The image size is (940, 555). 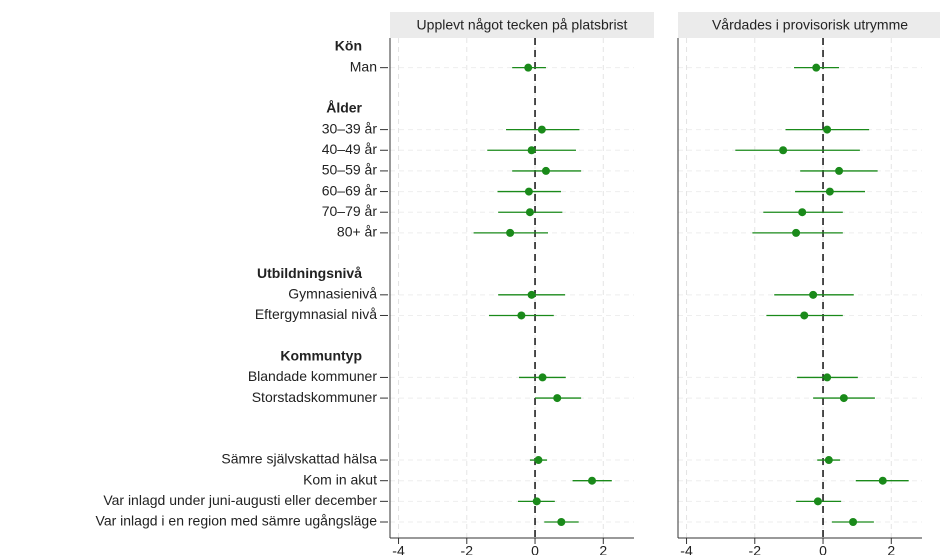 What do you see at coordinates (348, 46) in the screenshot?
I see `group-header: Kön` at bounding box center [348, 46].